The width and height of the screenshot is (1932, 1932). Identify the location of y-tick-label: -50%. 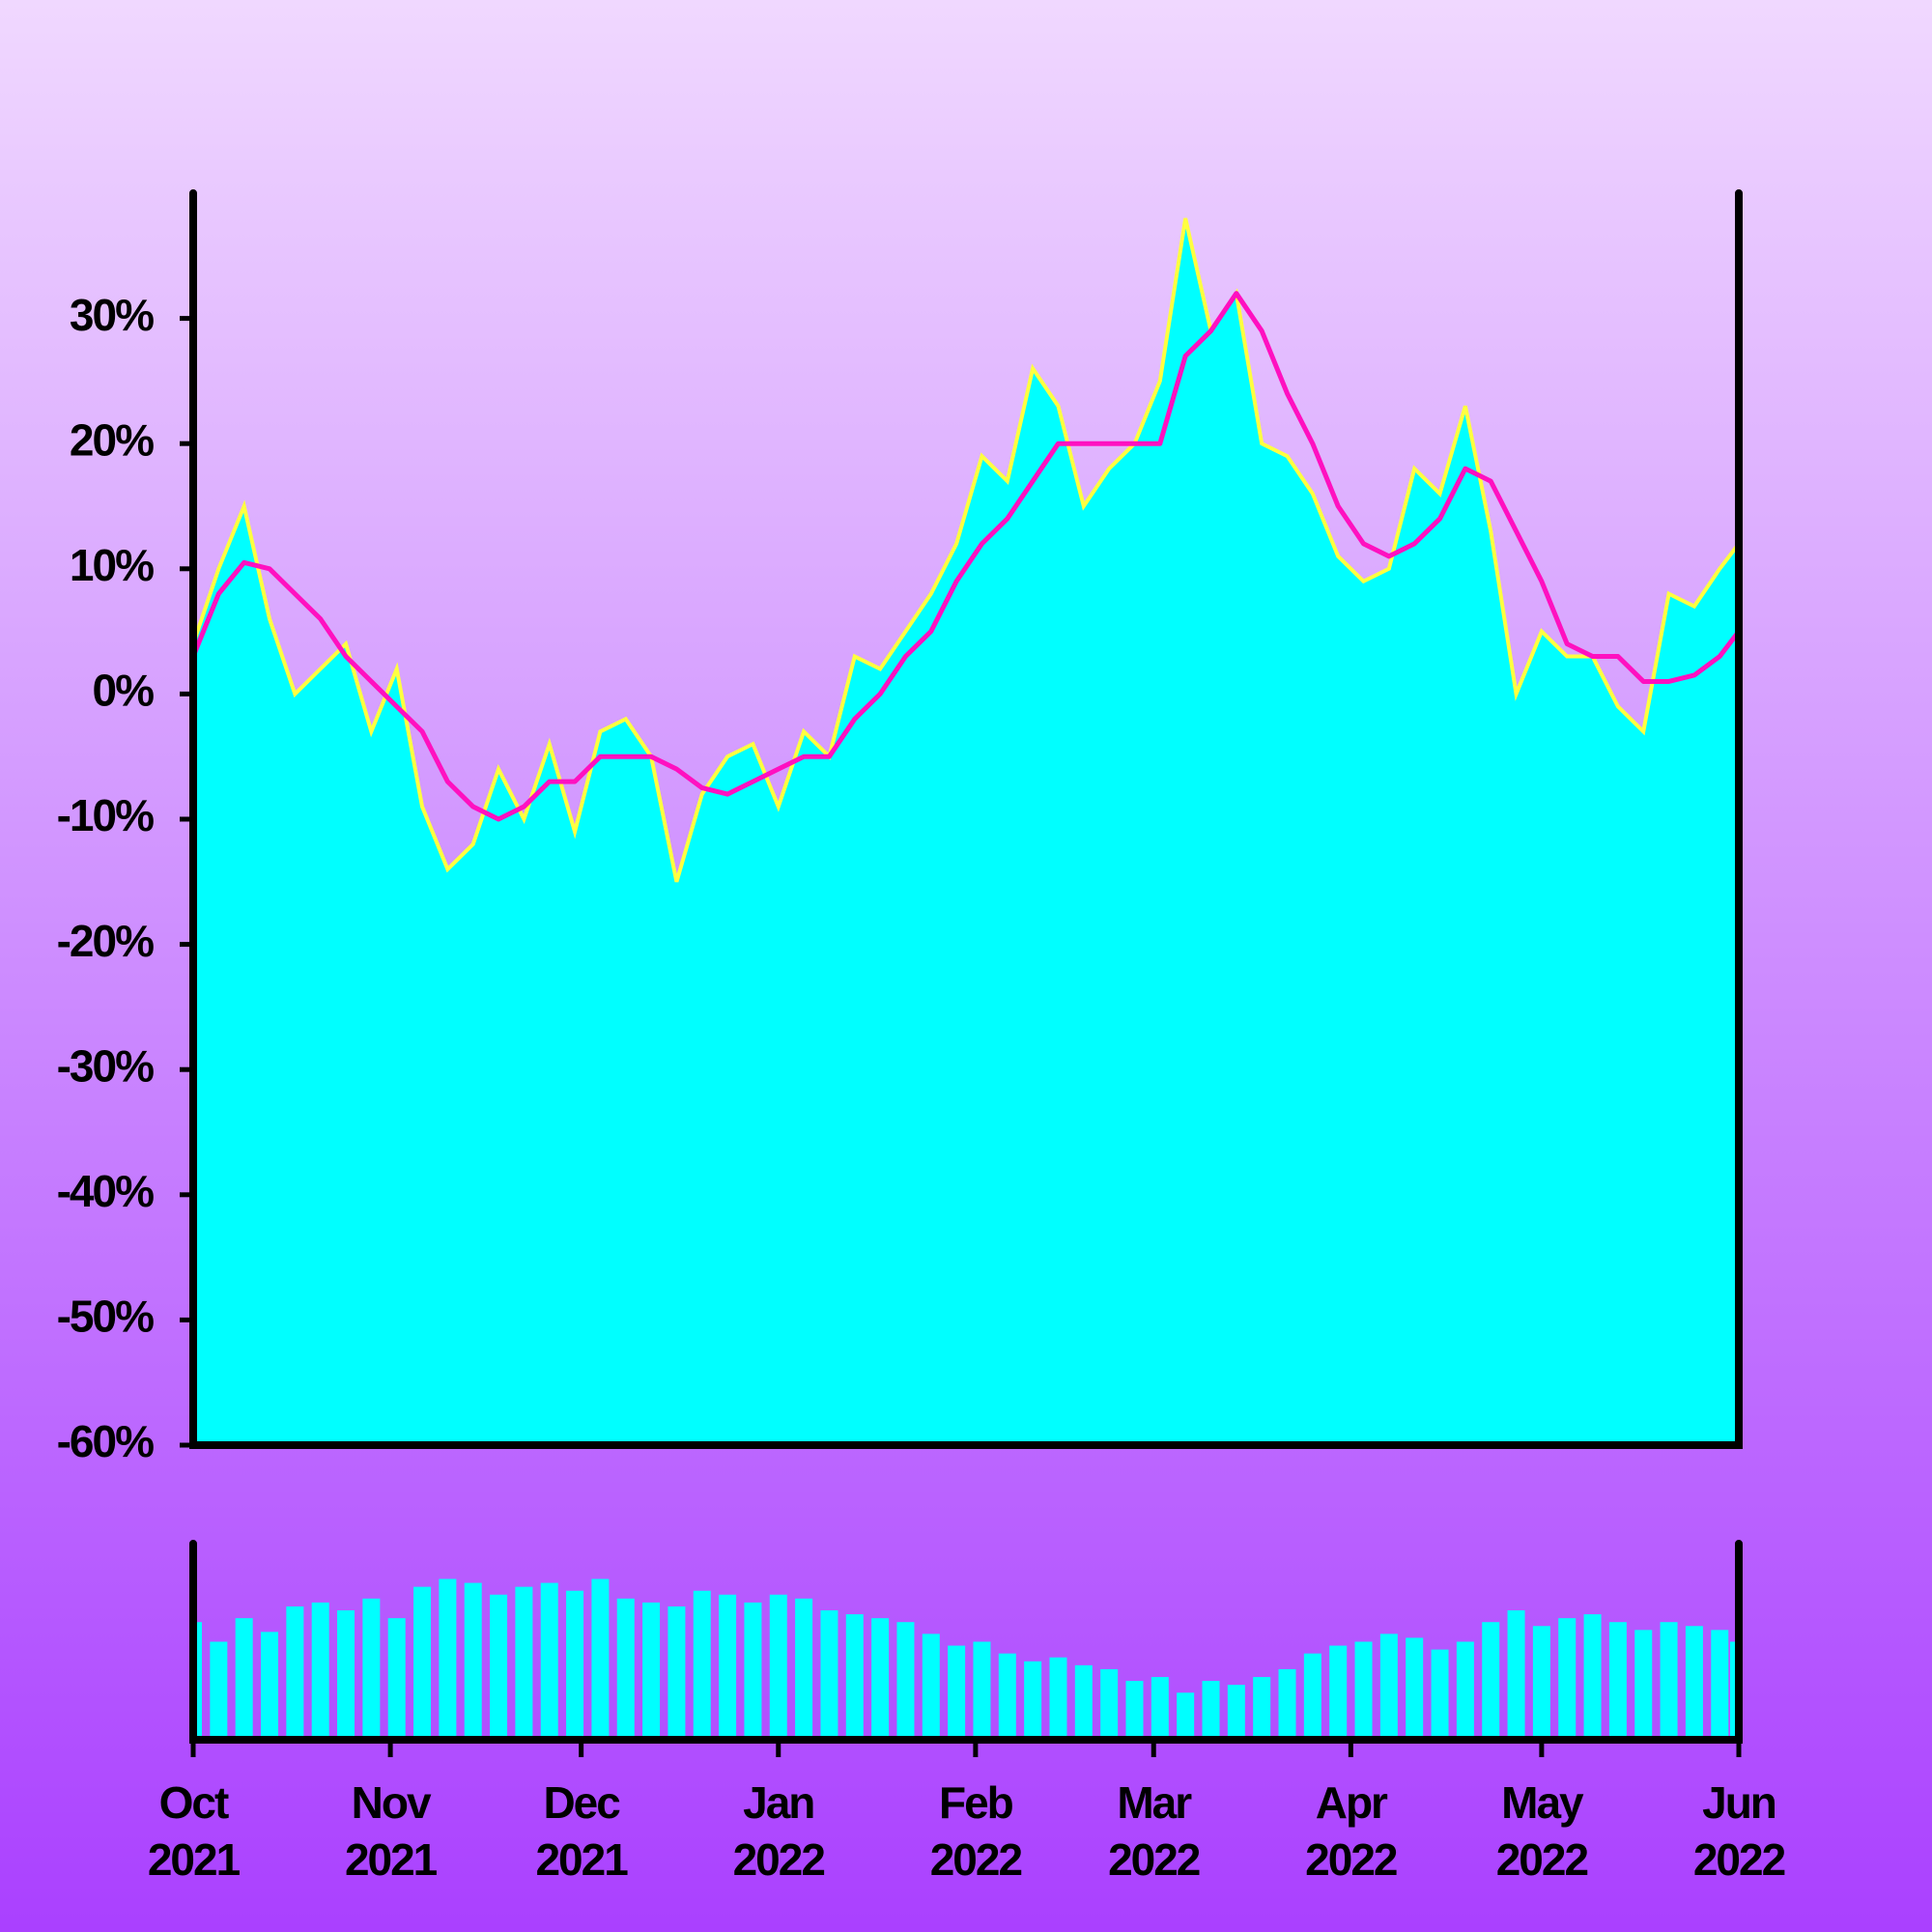
(105, 1317).